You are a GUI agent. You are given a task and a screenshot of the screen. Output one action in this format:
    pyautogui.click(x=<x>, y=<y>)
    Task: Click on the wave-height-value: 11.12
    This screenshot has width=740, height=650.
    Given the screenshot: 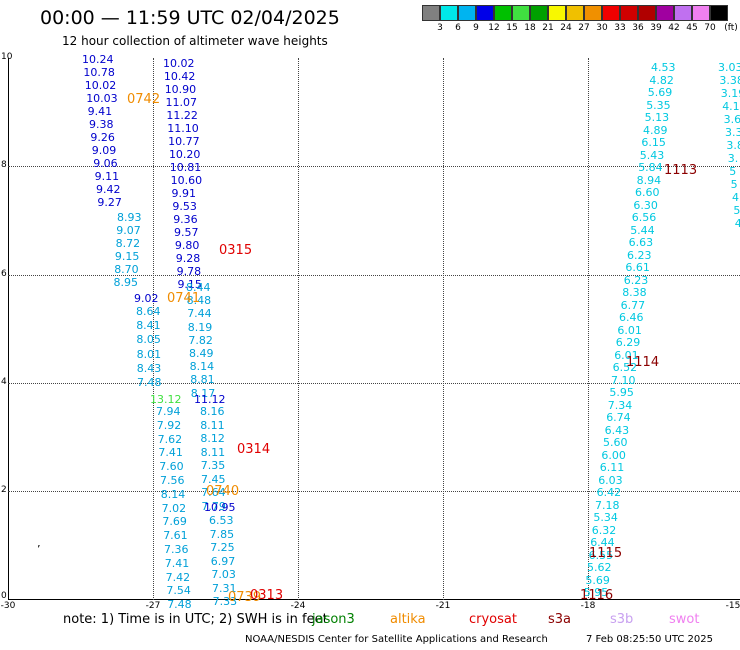 What is the action you would take?
    pyautogui.click(x=210, y=399)
    